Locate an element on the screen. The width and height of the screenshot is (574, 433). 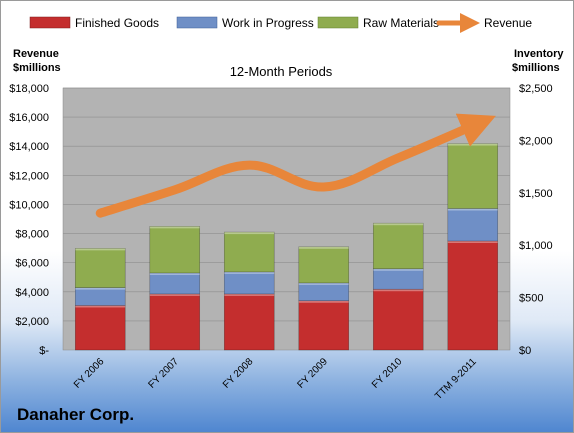
x-tick-label: FY 2006 is located at coordinates (89, 373).